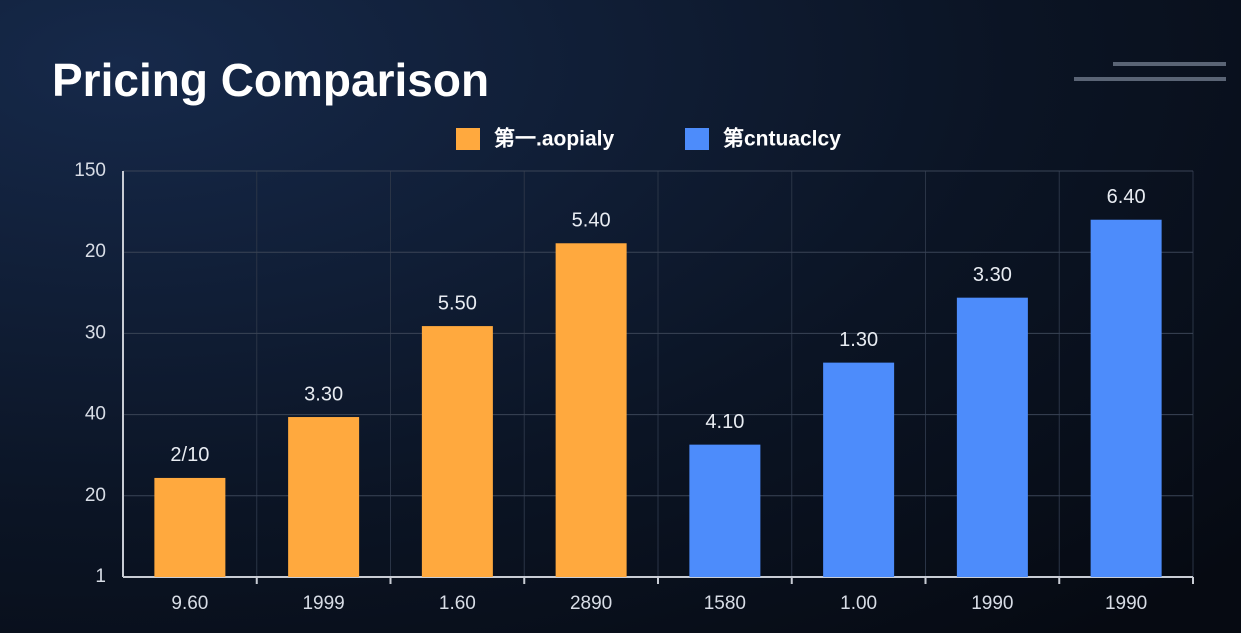  Describe the element at coordinates (858, 603) in the screenshot. I see `x-tick-label: 1.00` at that location.